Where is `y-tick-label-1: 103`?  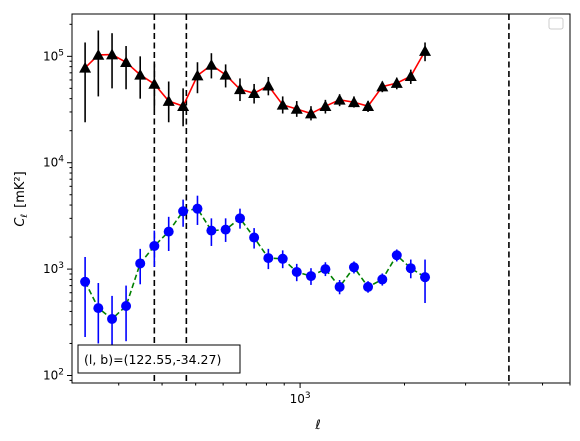
y-tick-label-1: 103 is located at coordinates (53, 268).